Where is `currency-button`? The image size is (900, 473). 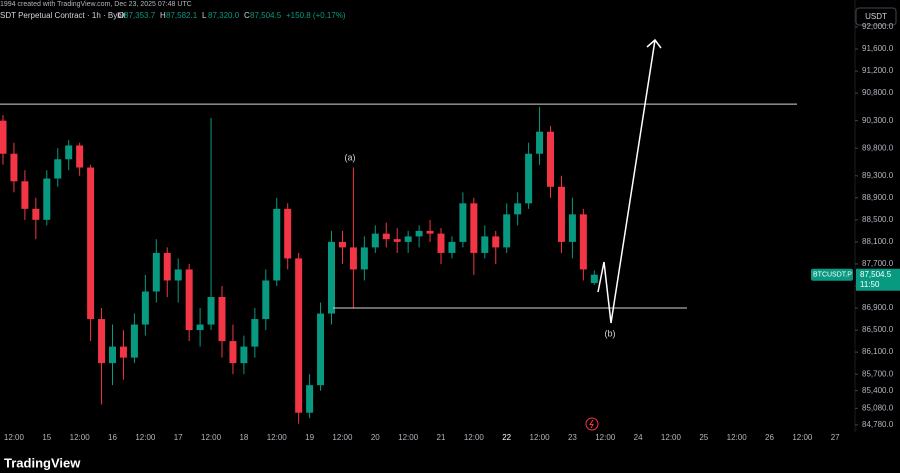
currency-button is located at coordinates (876, 16).